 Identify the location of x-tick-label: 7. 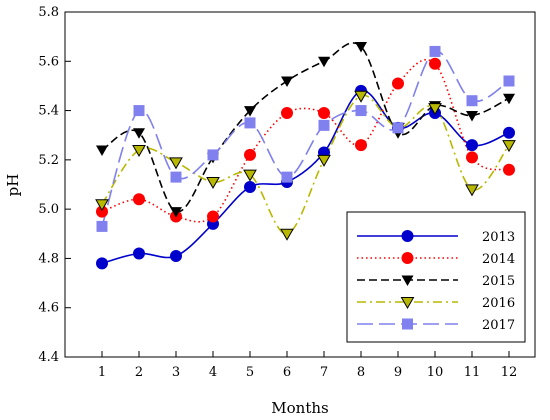
(324, 372).